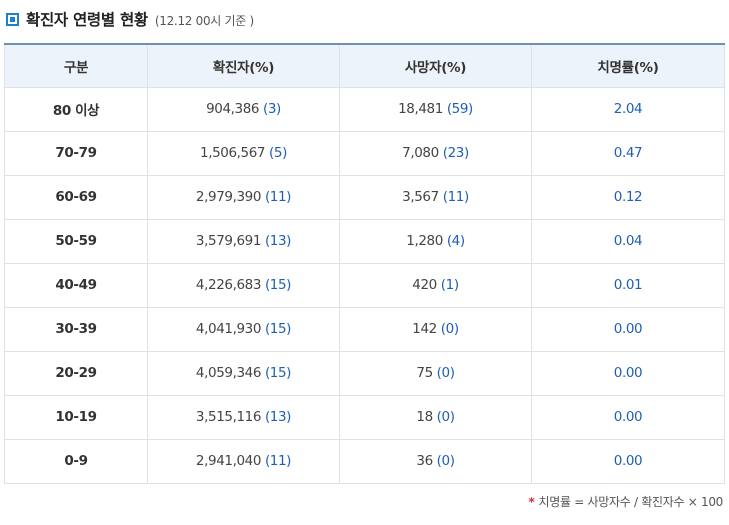  What do you see at coordinates (456, 197) in the screenshot?
I see `deaths-percent: (11)` at bounding box center [456, 197].